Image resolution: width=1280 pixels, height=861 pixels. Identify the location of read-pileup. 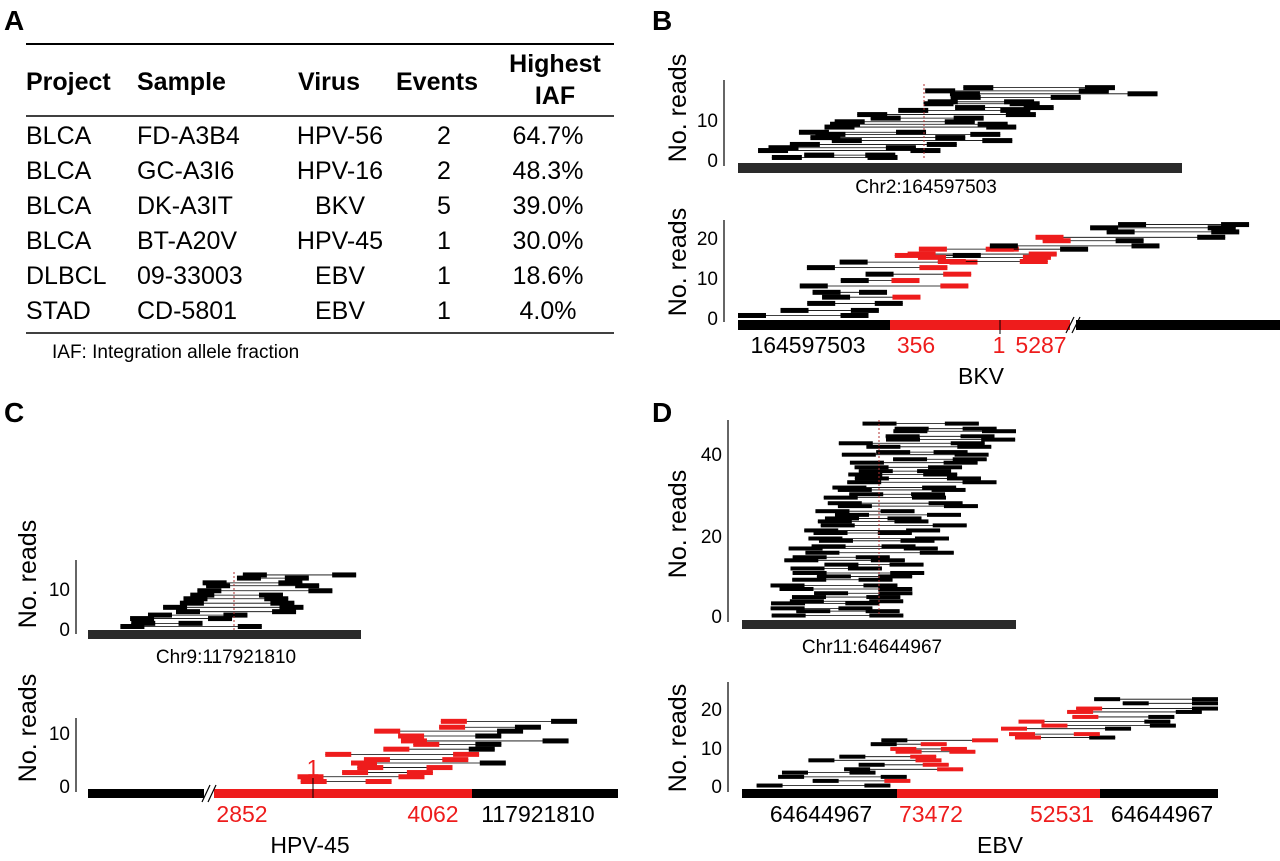
(238, 601).